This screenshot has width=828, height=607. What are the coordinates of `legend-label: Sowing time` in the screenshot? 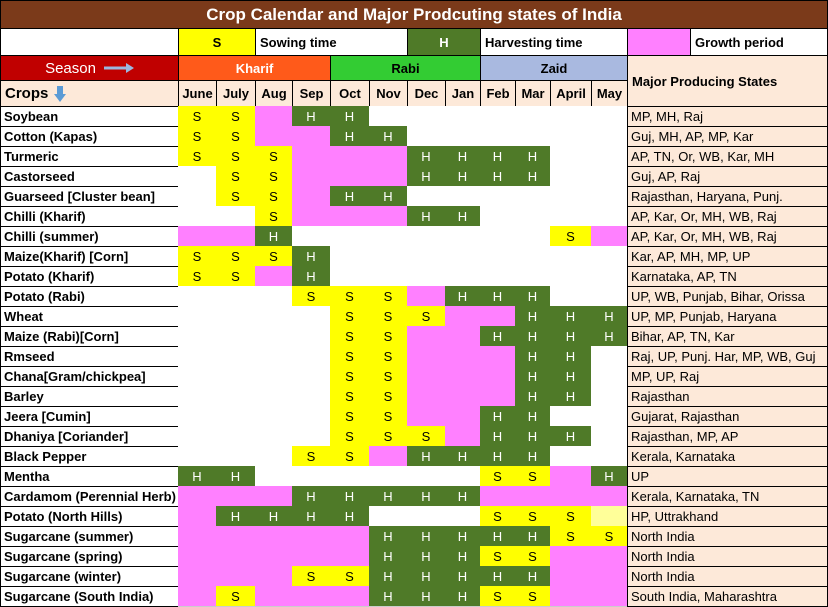 It's located at (331, 42).